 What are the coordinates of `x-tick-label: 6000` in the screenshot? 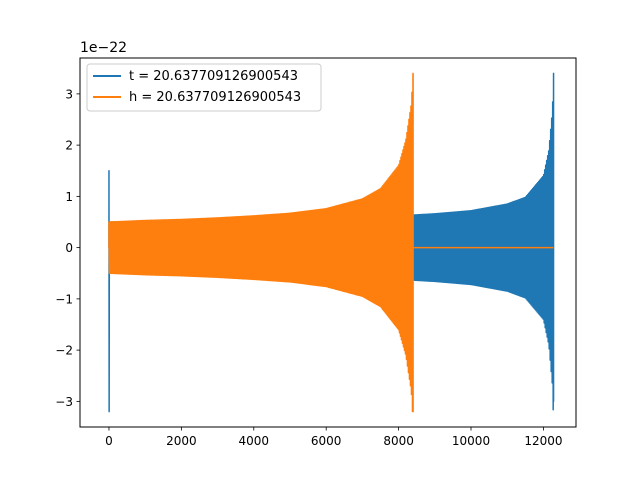 It's located at (326, 441).